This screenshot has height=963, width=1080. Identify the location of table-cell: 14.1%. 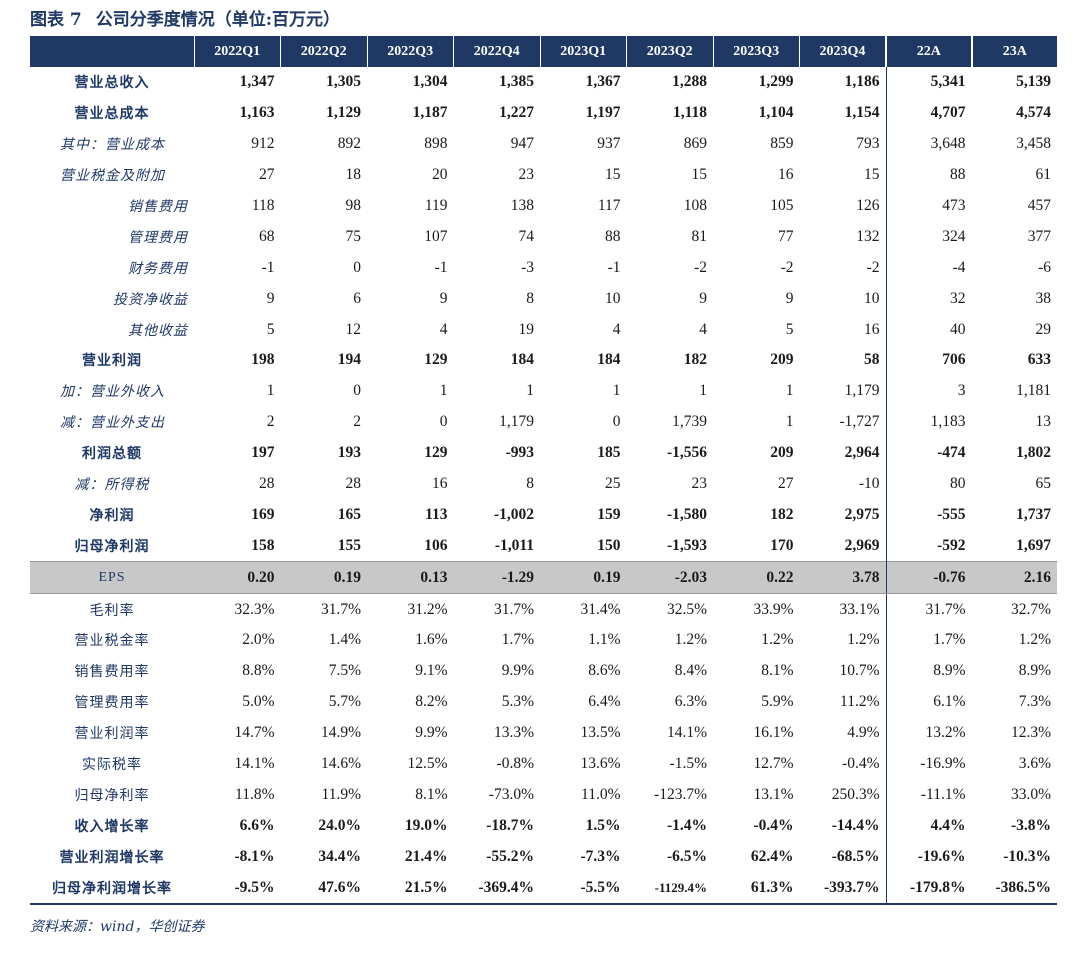
(686, 733).